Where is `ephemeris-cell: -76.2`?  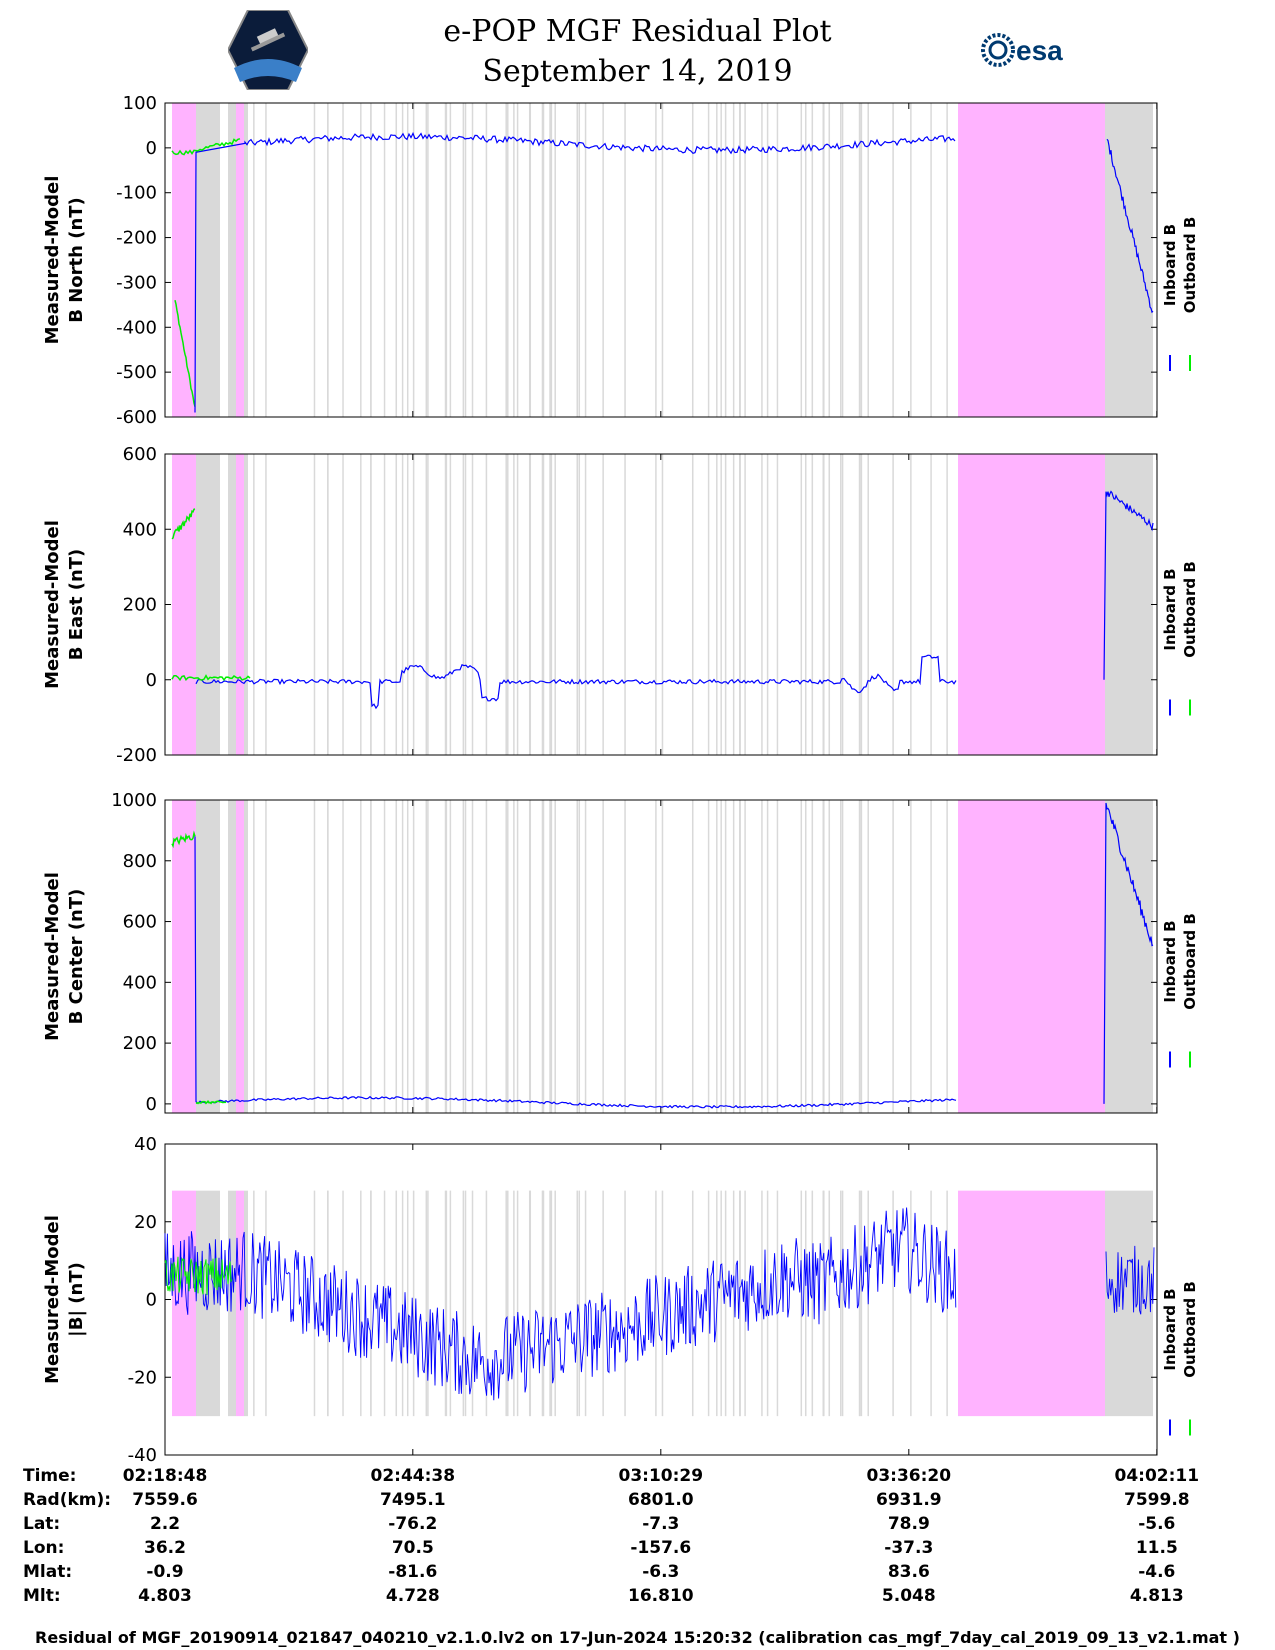
ephemeris-cell: -76.2 is located at coordinates (412, 1524).